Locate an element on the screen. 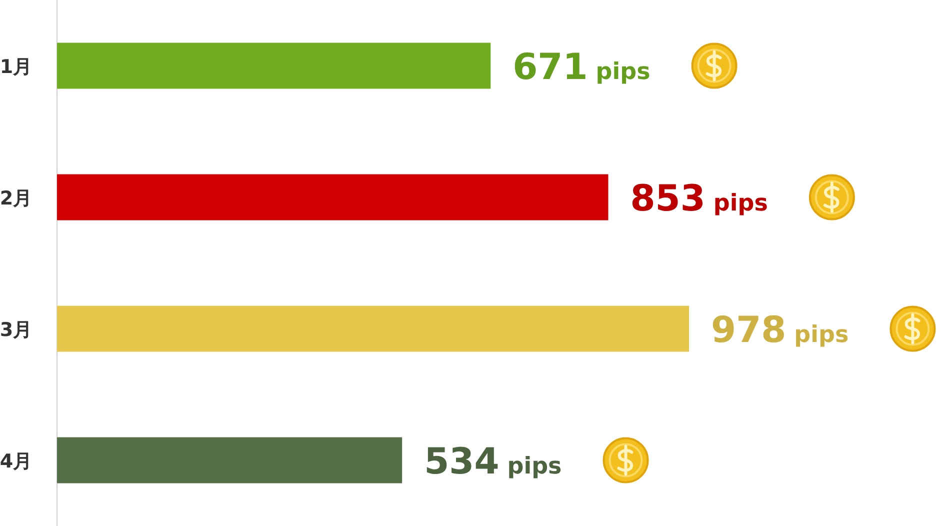  data-label: 853 pips is located at coordinates (699, 199).